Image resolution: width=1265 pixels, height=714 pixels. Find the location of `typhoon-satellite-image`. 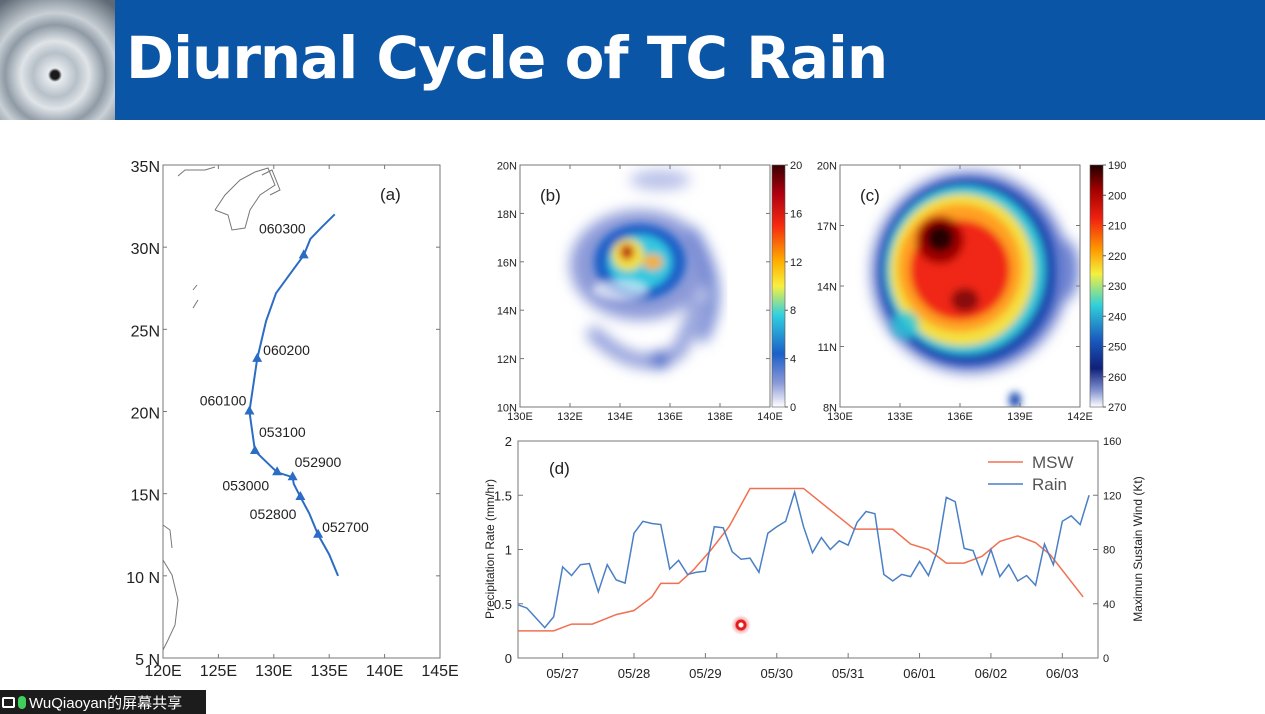

typhoon-satellite-image is located at coordinates (57, 60).